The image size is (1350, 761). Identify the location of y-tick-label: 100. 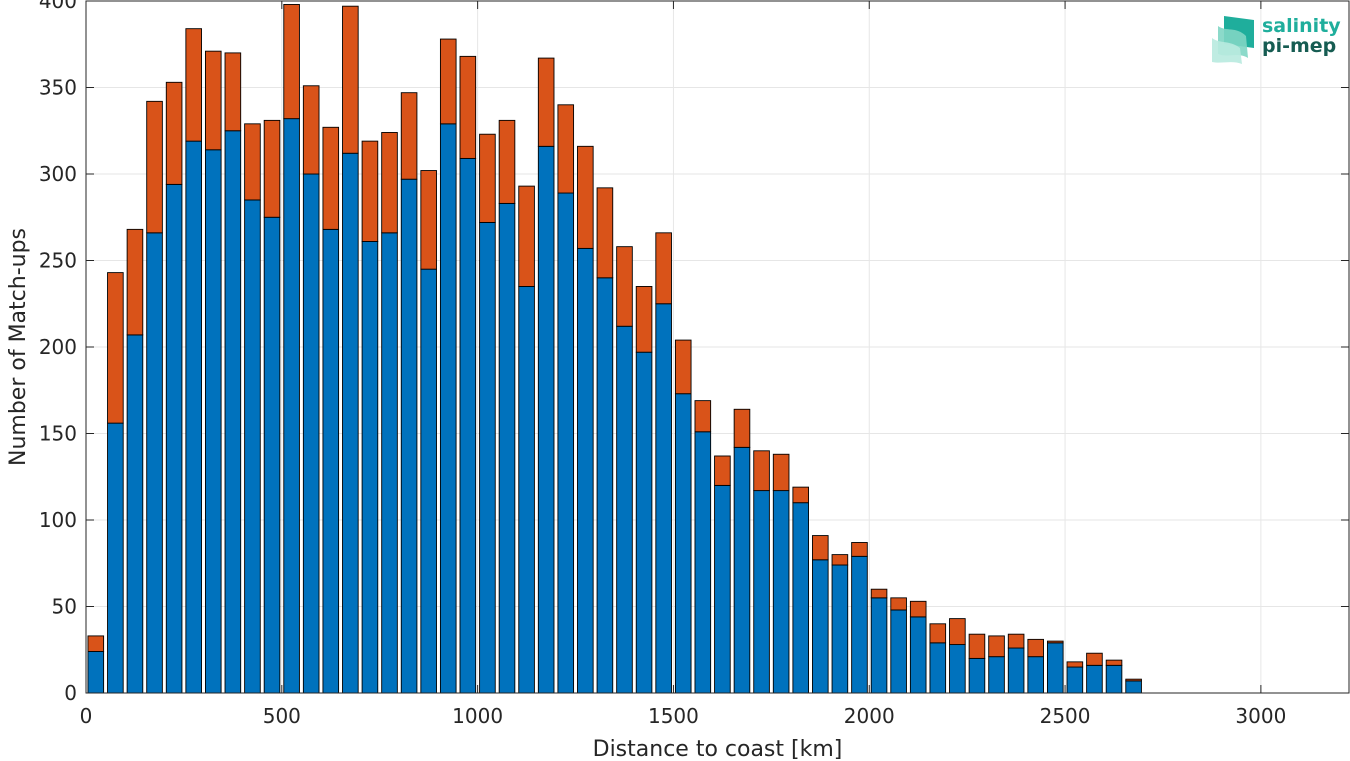
(58, 520).